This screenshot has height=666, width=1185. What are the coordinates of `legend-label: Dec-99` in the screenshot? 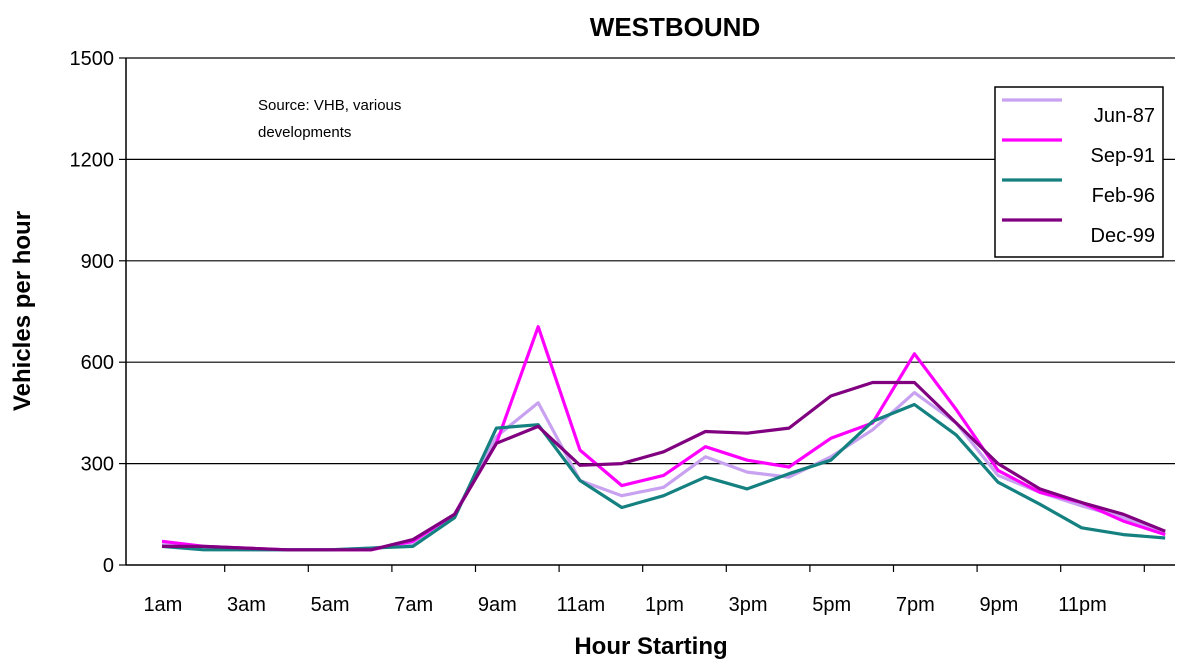 It's located at (1123, 236).